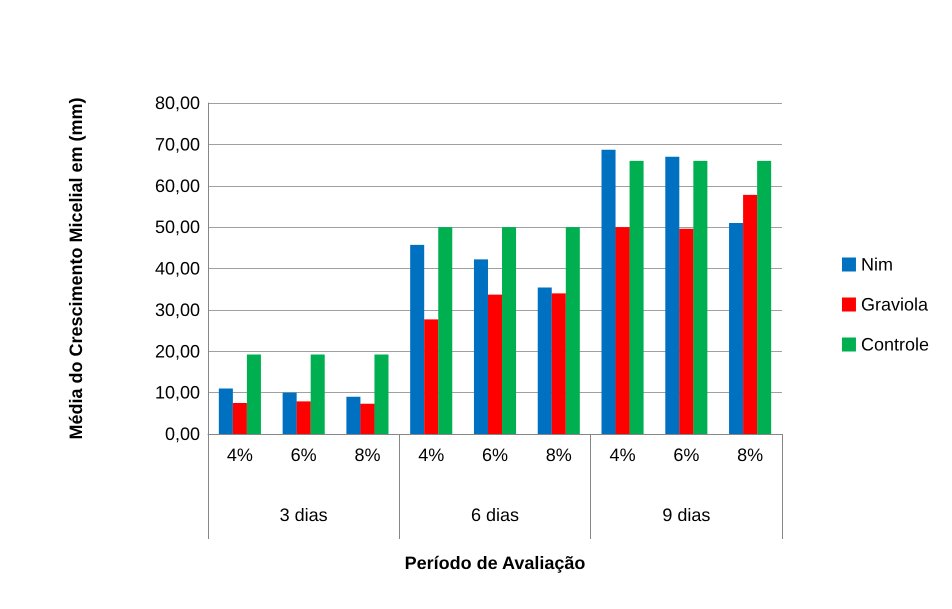 The image size is (952, 609). Describe the element at coordinates (495, 563) in the screenshot. I see `x-axis-title: Período de Avaliação` at that location.